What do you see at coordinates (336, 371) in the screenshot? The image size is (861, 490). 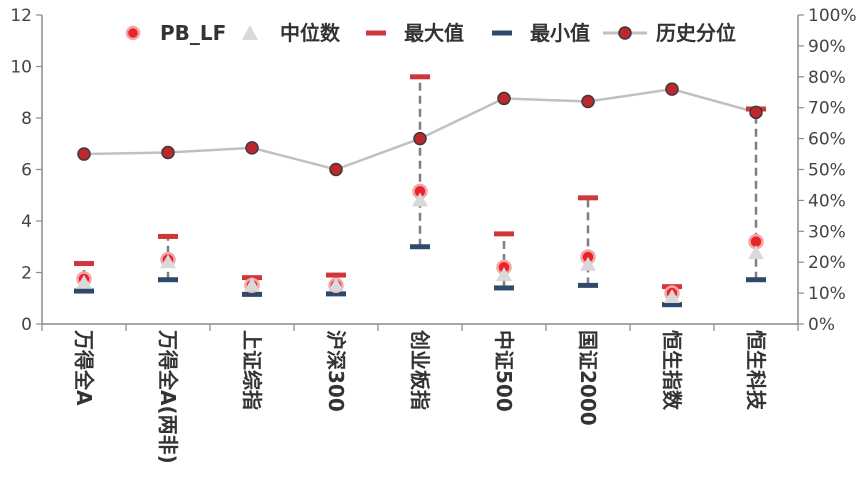 I see `category-label: 沪深300` at bounding box center [336, 371].